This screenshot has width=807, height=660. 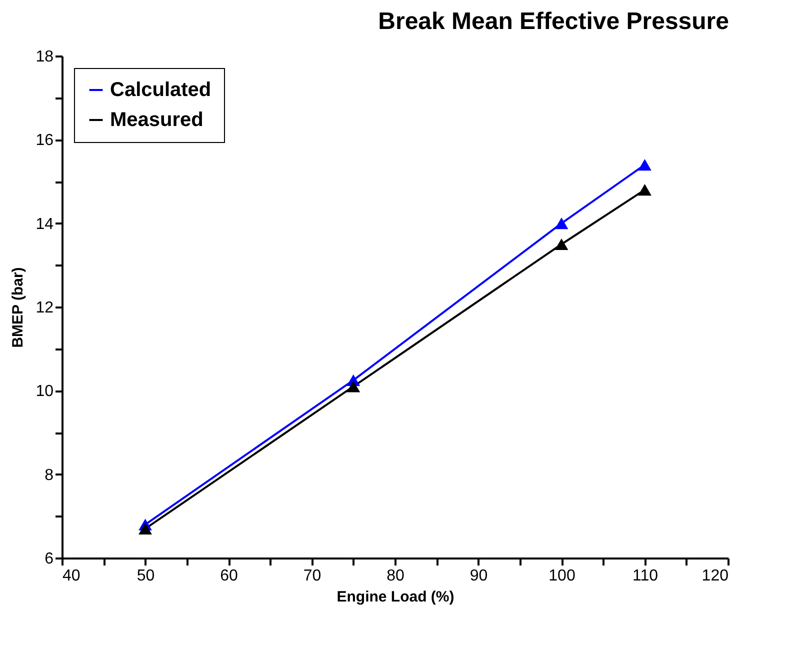 What do you see at coordinates (395, 576) in the screenshot?
I see `x-tick-label: 80` at bounding box center [395, 576].